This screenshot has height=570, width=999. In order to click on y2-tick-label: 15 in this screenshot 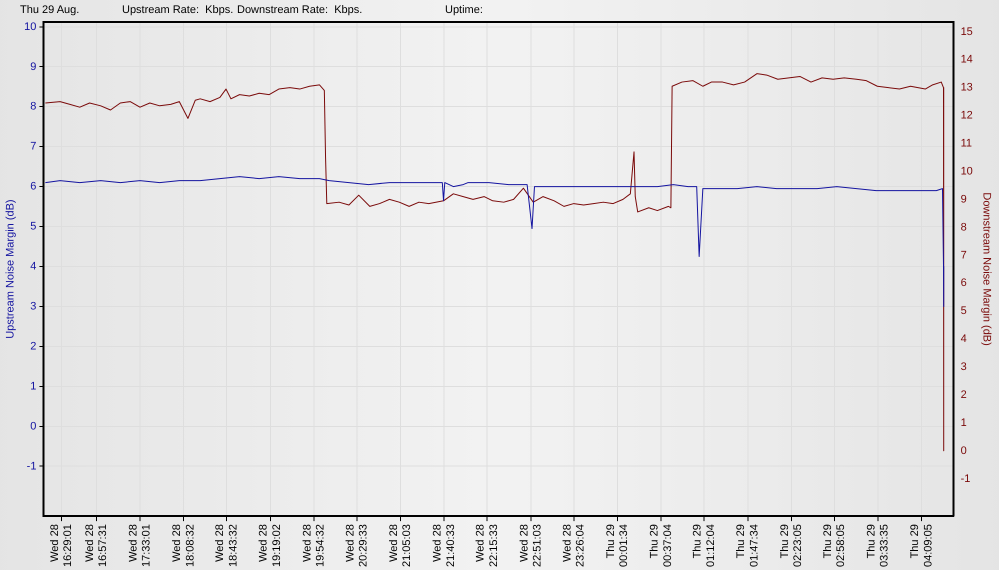, I will do `click(966, 32)`.